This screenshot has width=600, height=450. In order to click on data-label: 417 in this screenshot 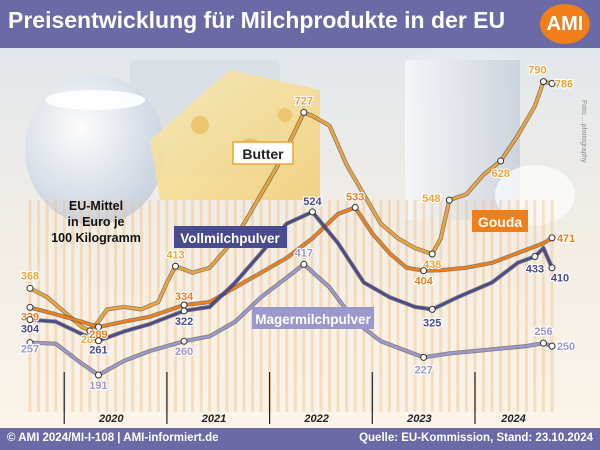, I will do `click(304, 253)`.